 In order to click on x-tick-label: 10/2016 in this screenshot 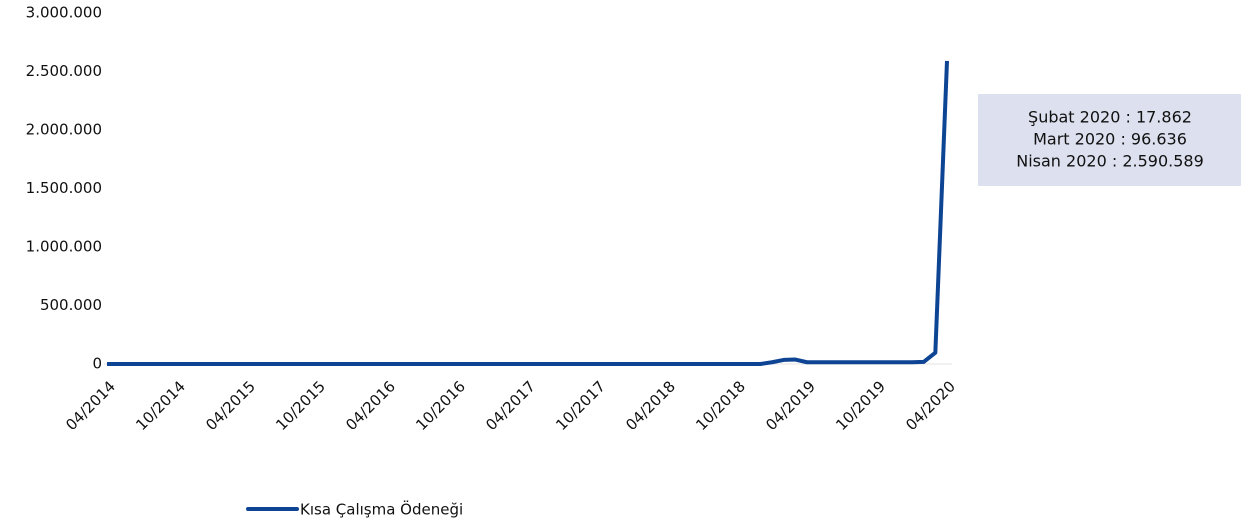, I will do `click(440, 405)`.